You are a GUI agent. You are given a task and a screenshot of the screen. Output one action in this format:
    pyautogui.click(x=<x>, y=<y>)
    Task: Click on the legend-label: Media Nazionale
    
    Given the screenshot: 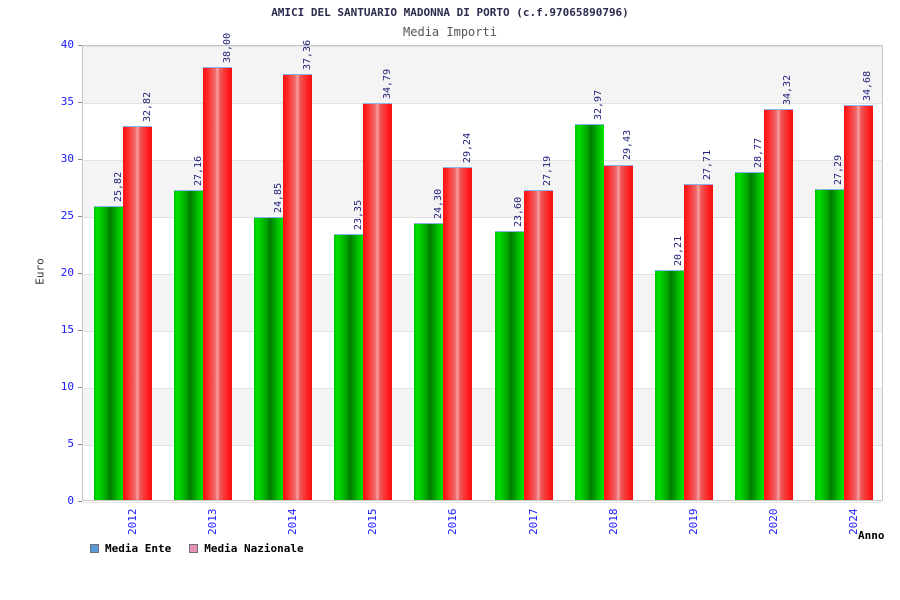 What is the action you would take?
    pyautogui.click(x=254, y=548)
    